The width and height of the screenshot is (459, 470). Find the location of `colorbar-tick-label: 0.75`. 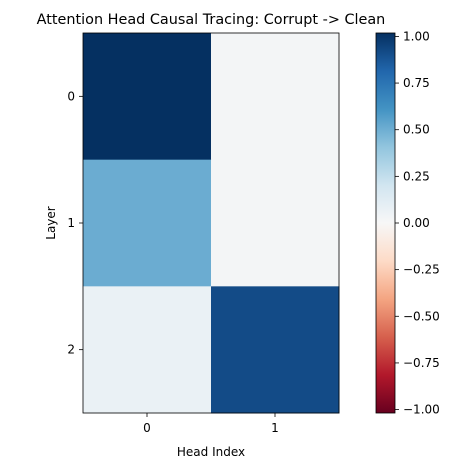

colorbar-tick-label: 0.75 is located at coordinates (416, 83).